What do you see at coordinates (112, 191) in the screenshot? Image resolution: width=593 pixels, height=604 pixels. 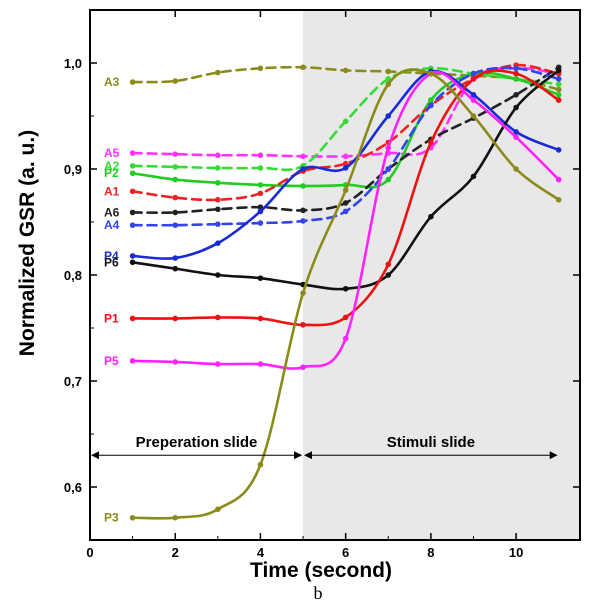 I see `series-label-a1: A1` at bounding box center [112, 191].